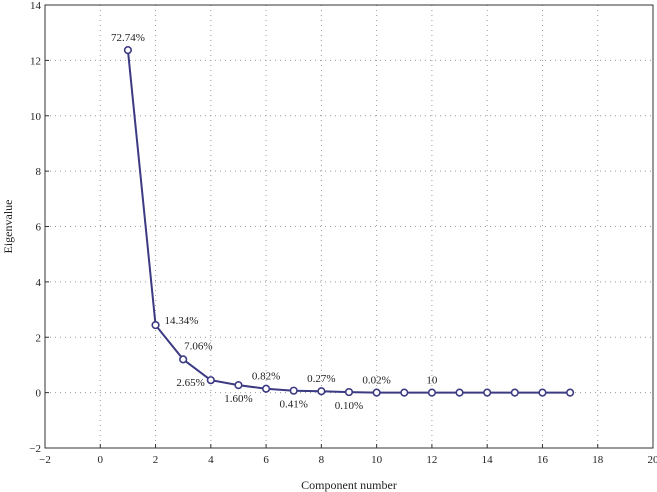  What do you see at coordinates (349, 406) in the screenshot?
I see `data-label: 0.10%` at bounding box center [349, 406].